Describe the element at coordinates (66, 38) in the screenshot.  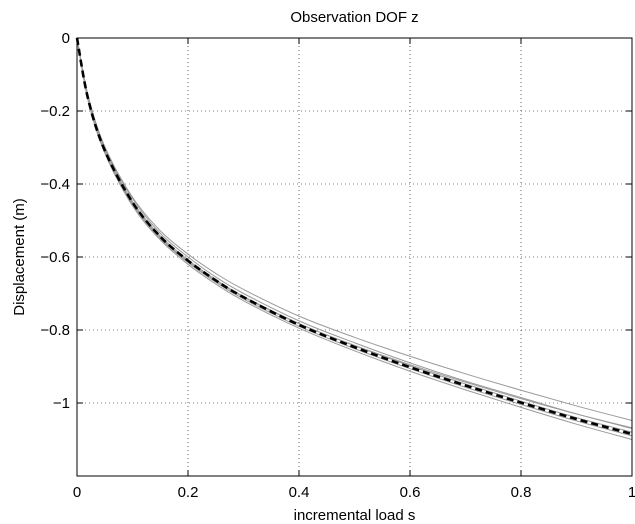
I see `y-tick-label: 0` at that location.